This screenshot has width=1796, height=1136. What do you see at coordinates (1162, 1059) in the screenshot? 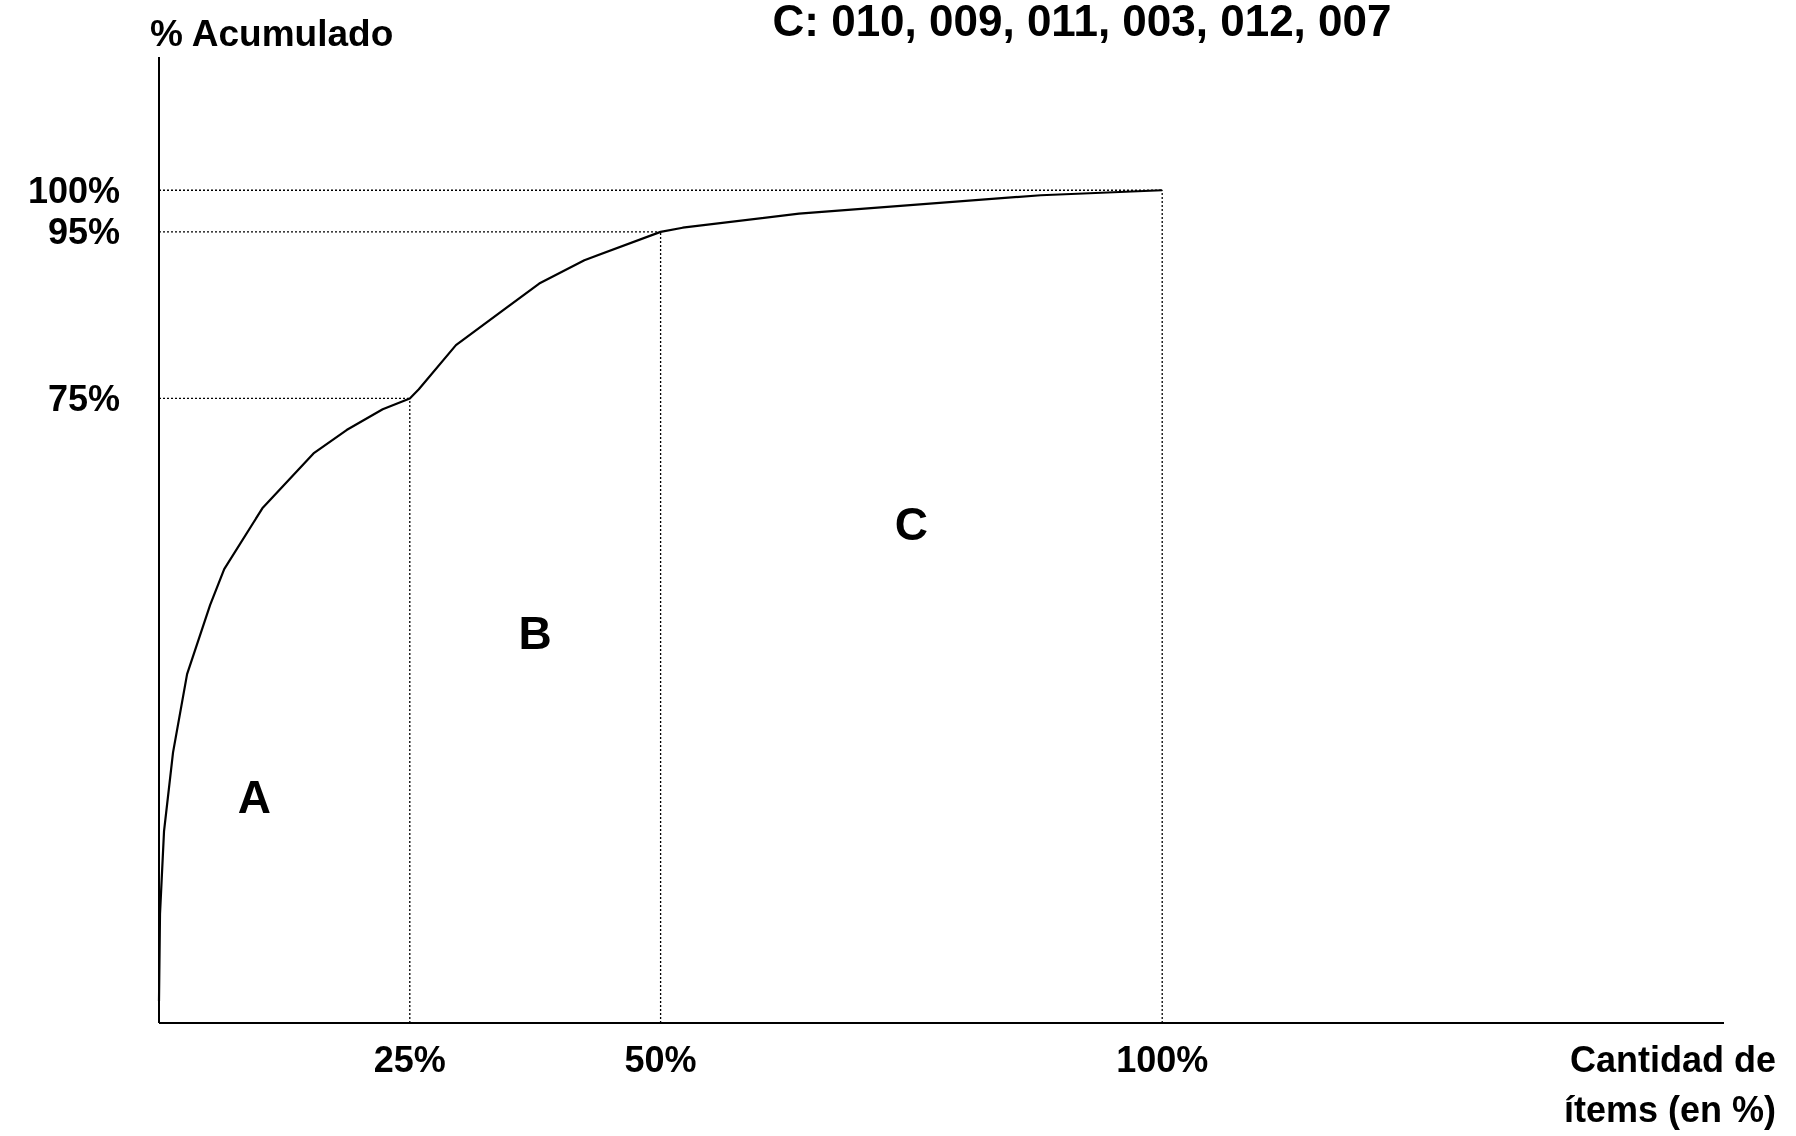
I see `x-tick-label: 100%` at bounding box center [1162, 1059].